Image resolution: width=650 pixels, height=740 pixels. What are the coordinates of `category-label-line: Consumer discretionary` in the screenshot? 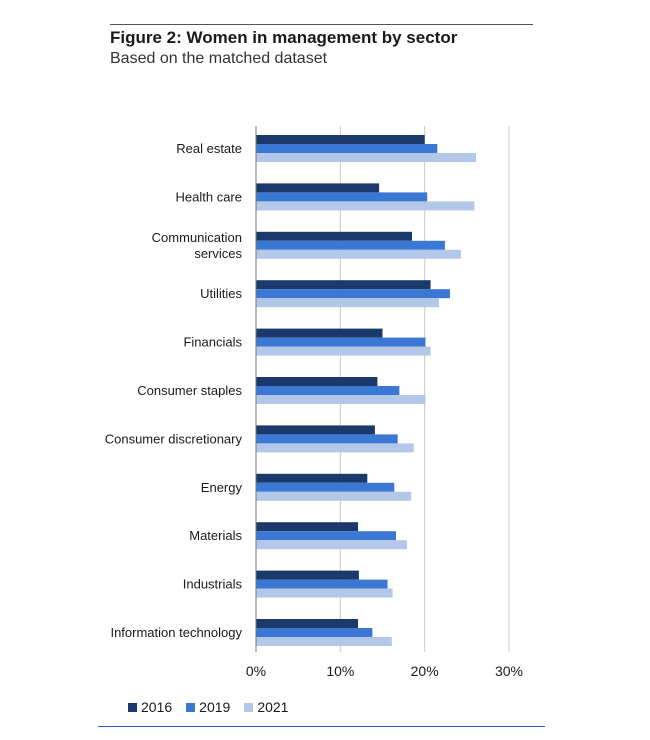 It's located at (174, 438).